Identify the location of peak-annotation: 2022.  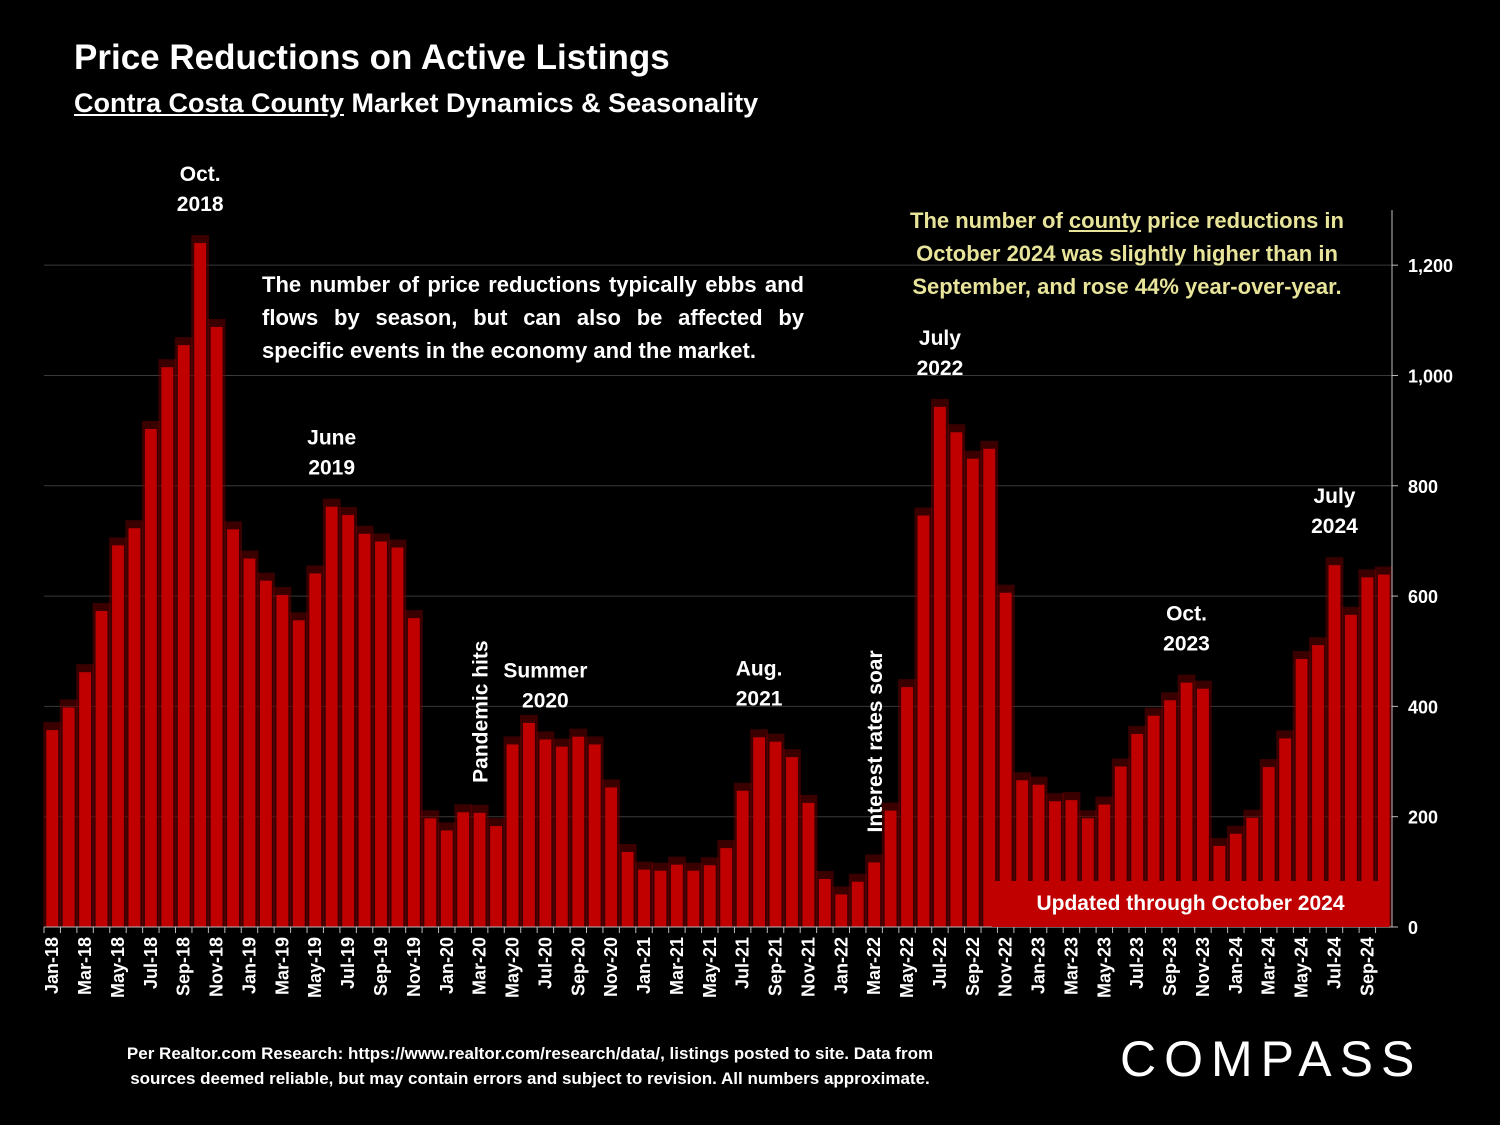
(940, 368).